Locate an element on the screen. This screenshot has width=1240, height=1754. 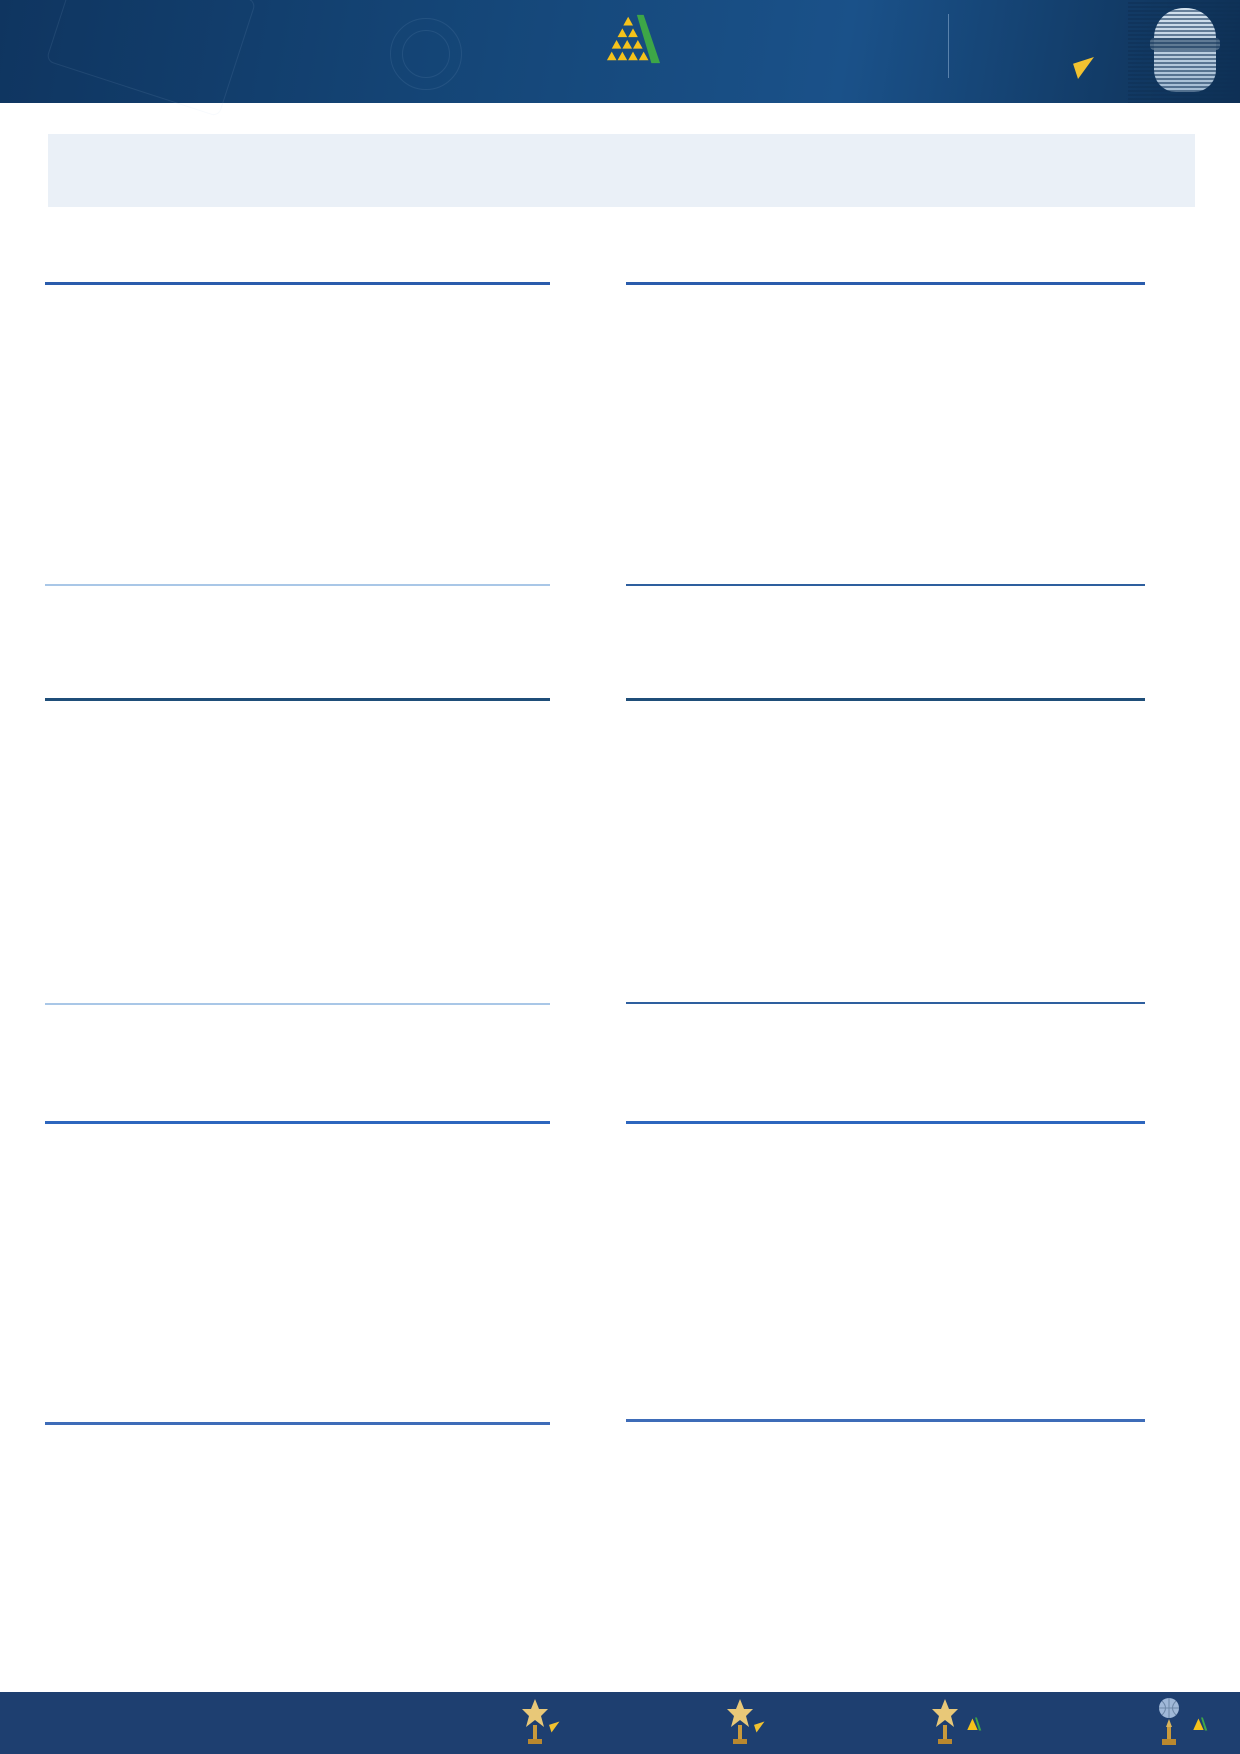
chart3-title-rule is located at coordinates (297, 699).